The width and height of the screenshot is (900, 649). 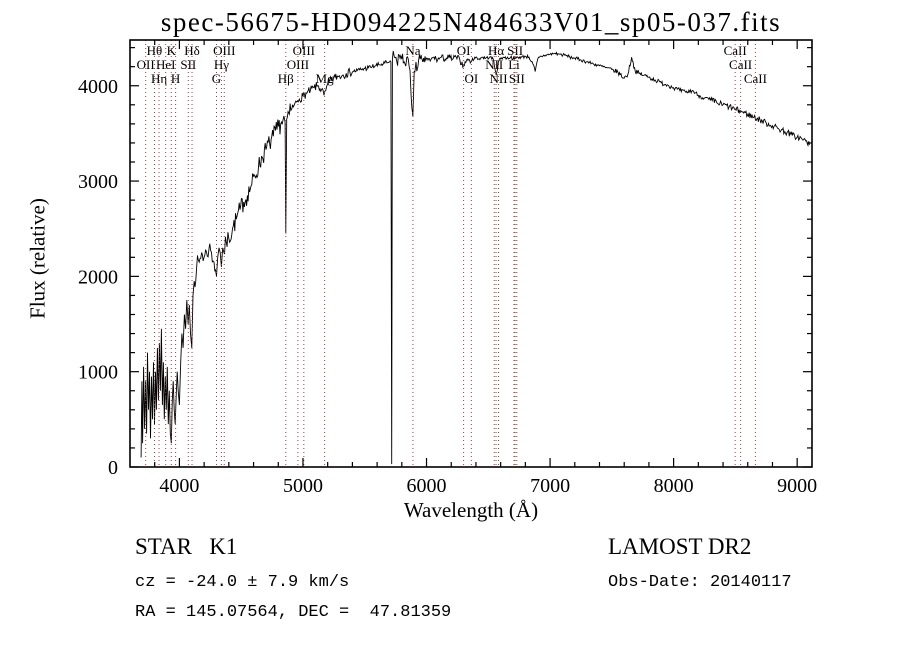 I want to click on x-tick-label: 9000, so click(x=797, y=486).